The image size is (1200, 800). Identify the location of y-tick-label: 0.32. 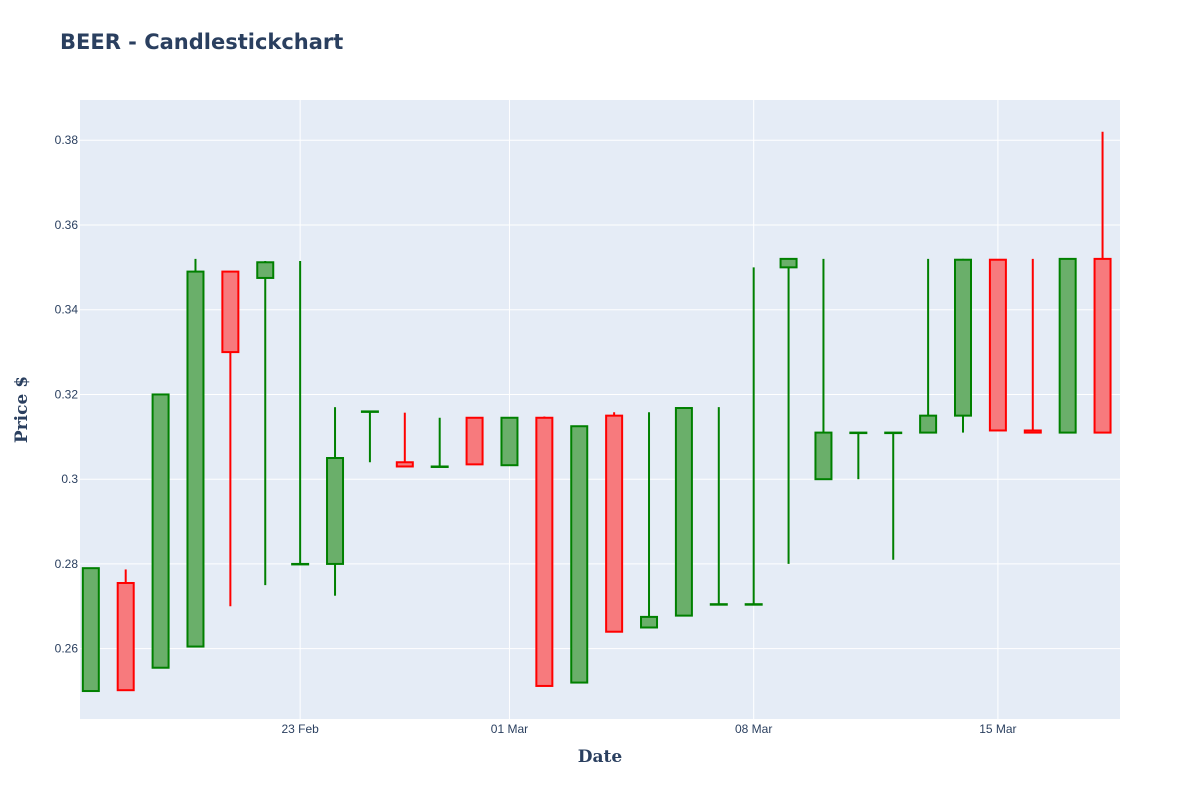
(67, 394).